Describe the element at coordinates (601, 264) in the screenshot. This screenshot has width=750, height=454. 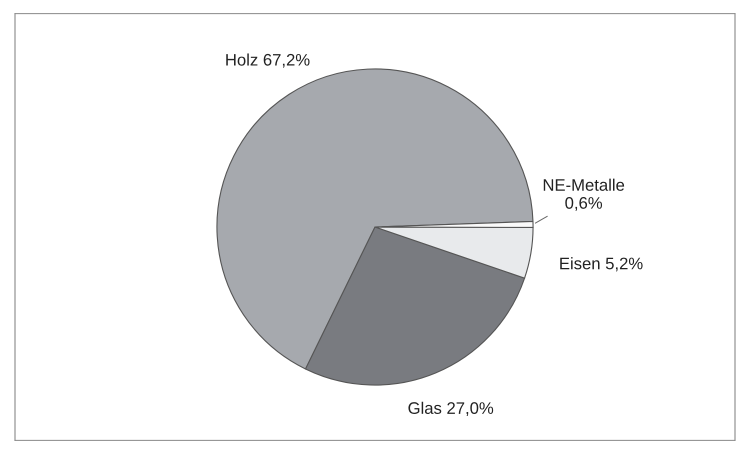
I see `slice-label: Eisen 5,2%` at that location.